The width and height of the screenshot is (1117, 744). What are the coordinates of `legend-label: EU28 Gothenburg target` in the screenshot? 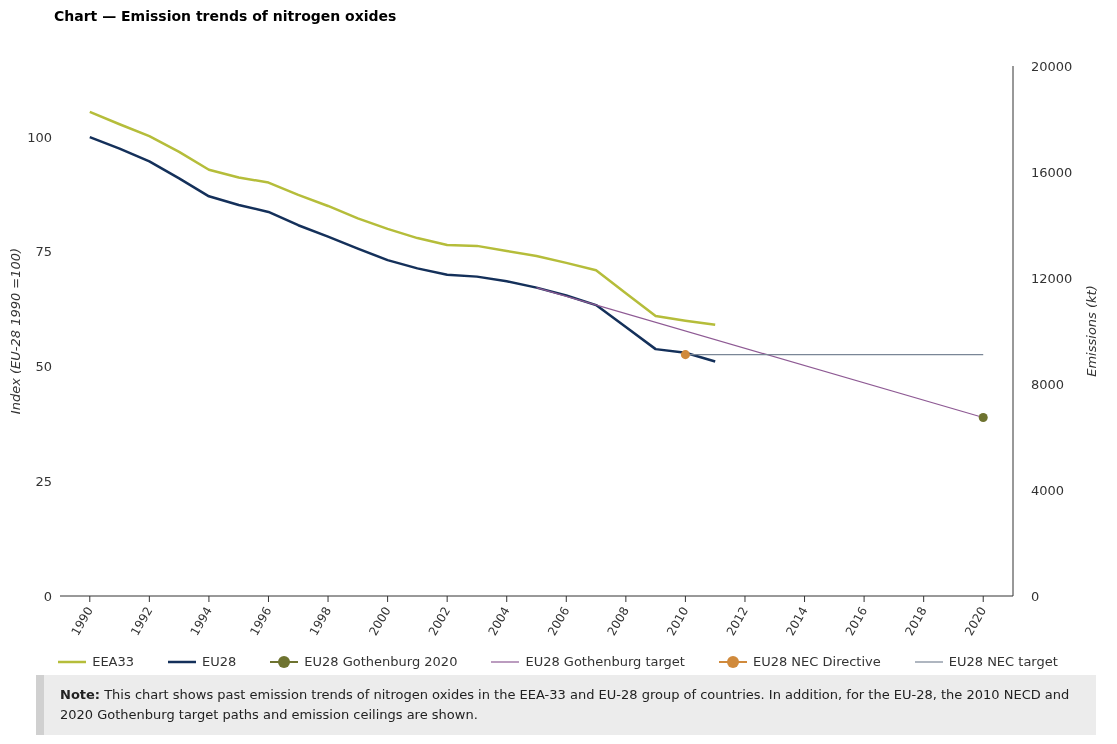 It's located at (604, 661).